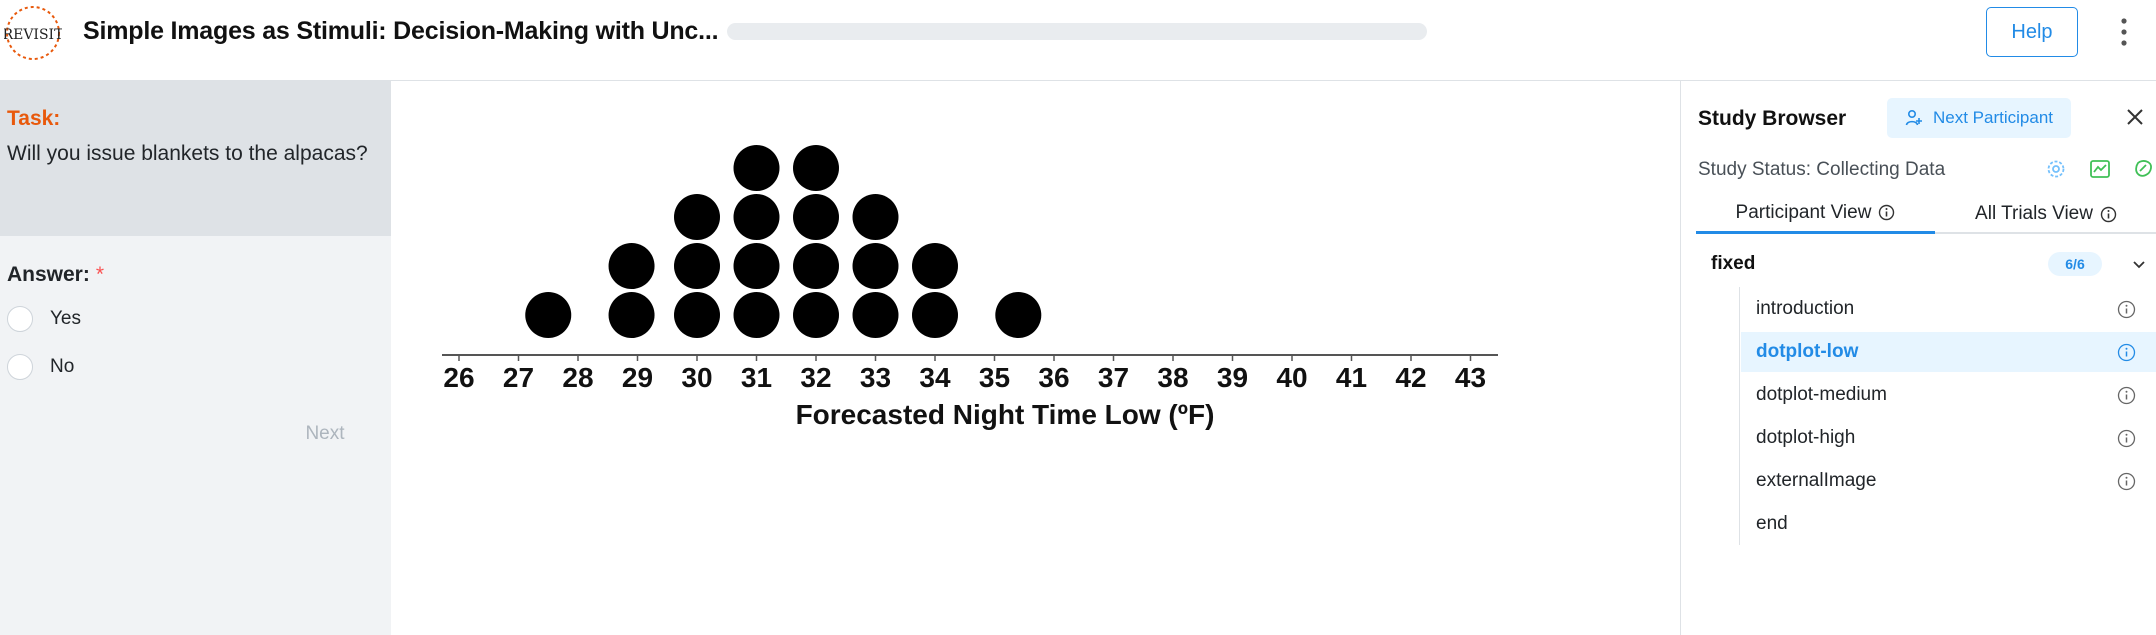 This screenshot has height=635, width=2156. What do you see at coordinates (1926, 264) in the screenshot?
I see `sequence-group-fixed: fixed 6/6` at bounding box center [1926, 264].